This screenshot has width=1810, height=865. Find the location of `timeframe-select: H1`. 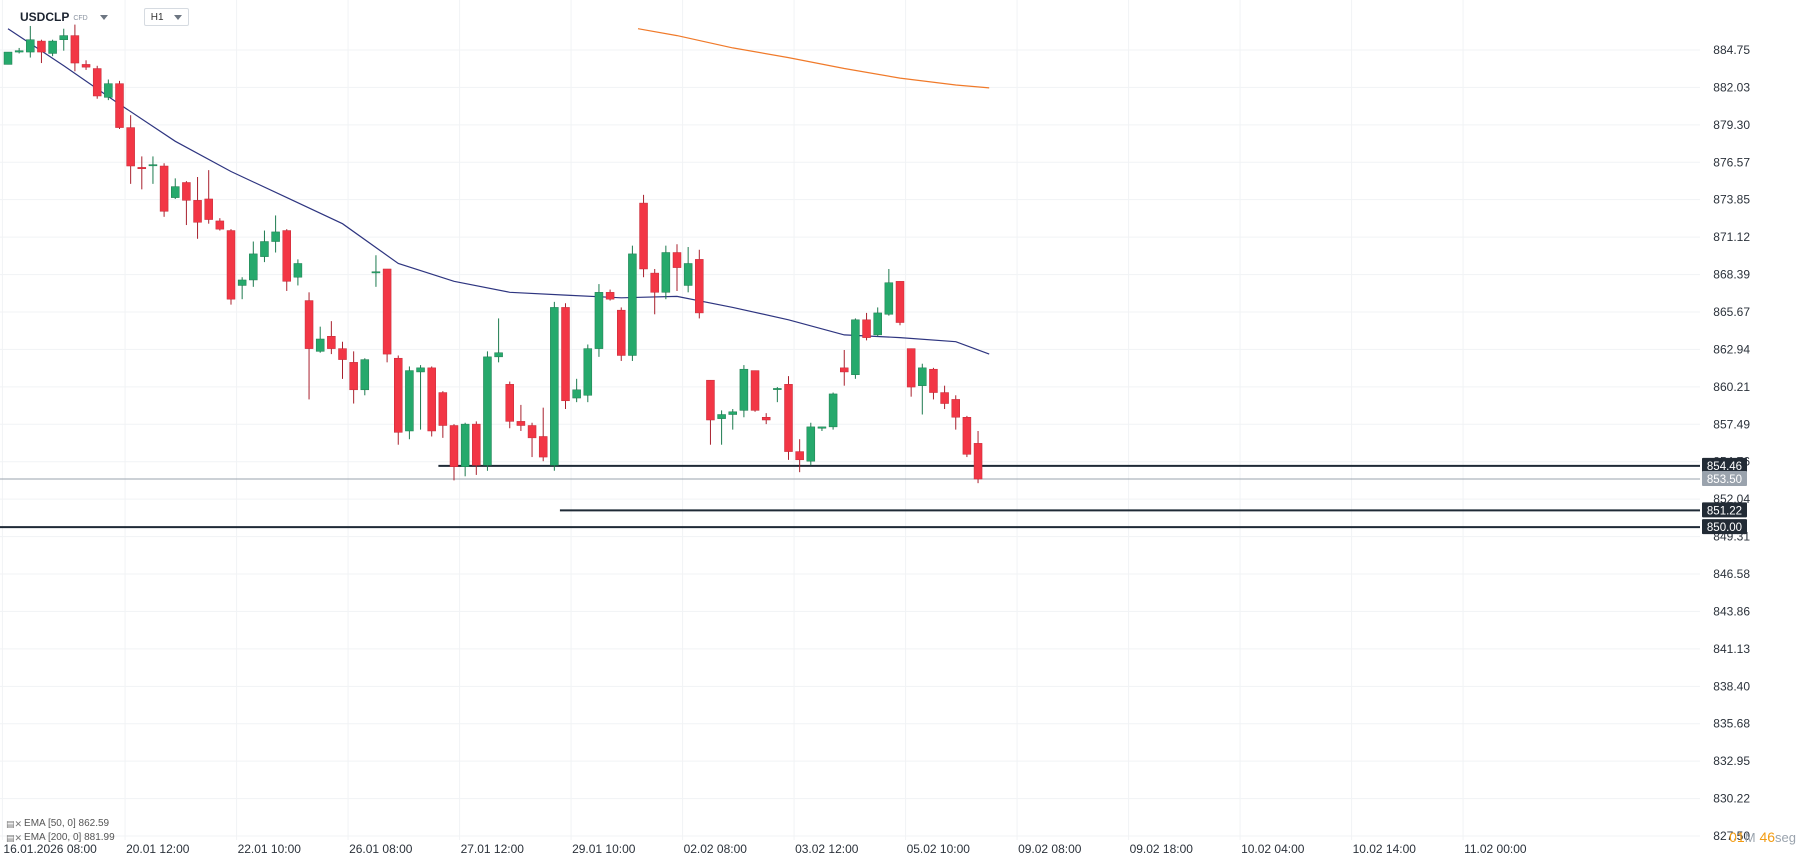

timeframe-select: H1 is located at coordinates (166, 17).